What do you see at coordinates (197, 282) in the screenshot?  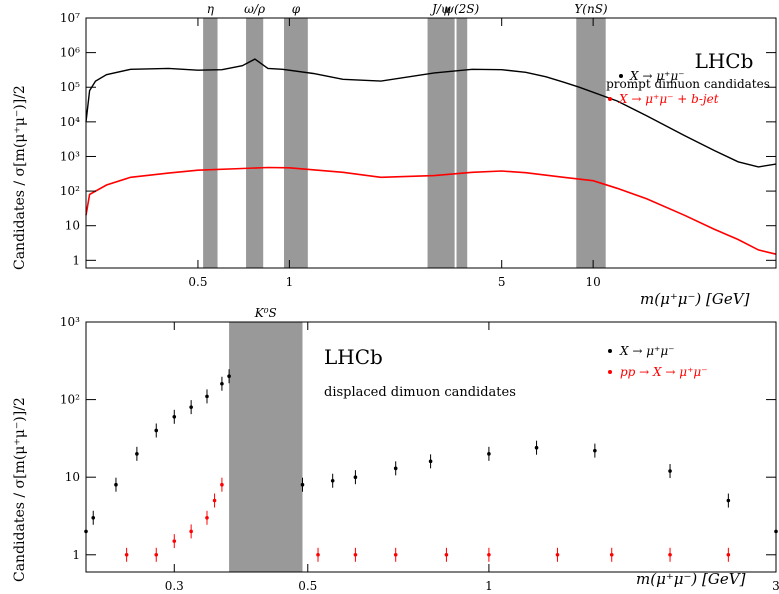 I see `x-tick-label-0: 0.5` at bounding box center [197, 282].